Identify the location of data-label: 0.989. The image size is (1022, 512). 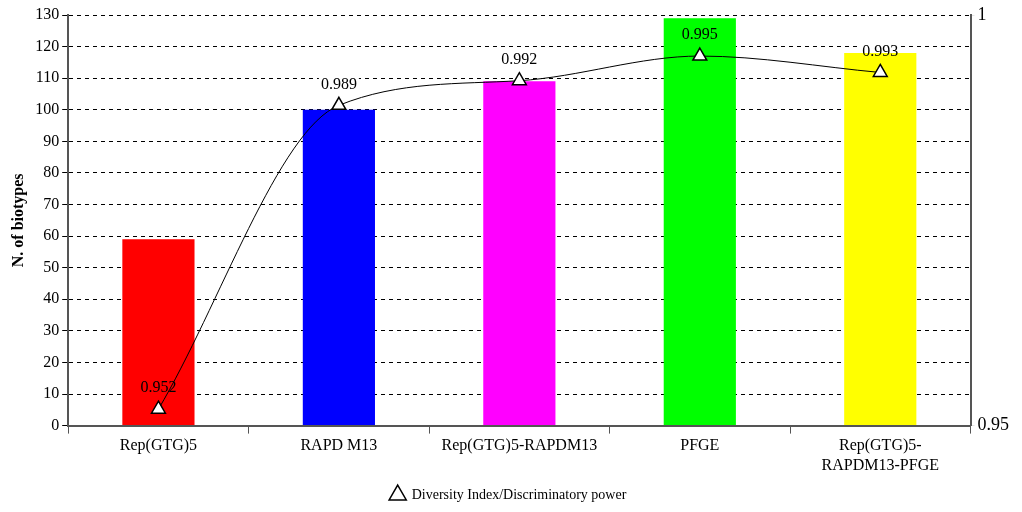
(338, 83).